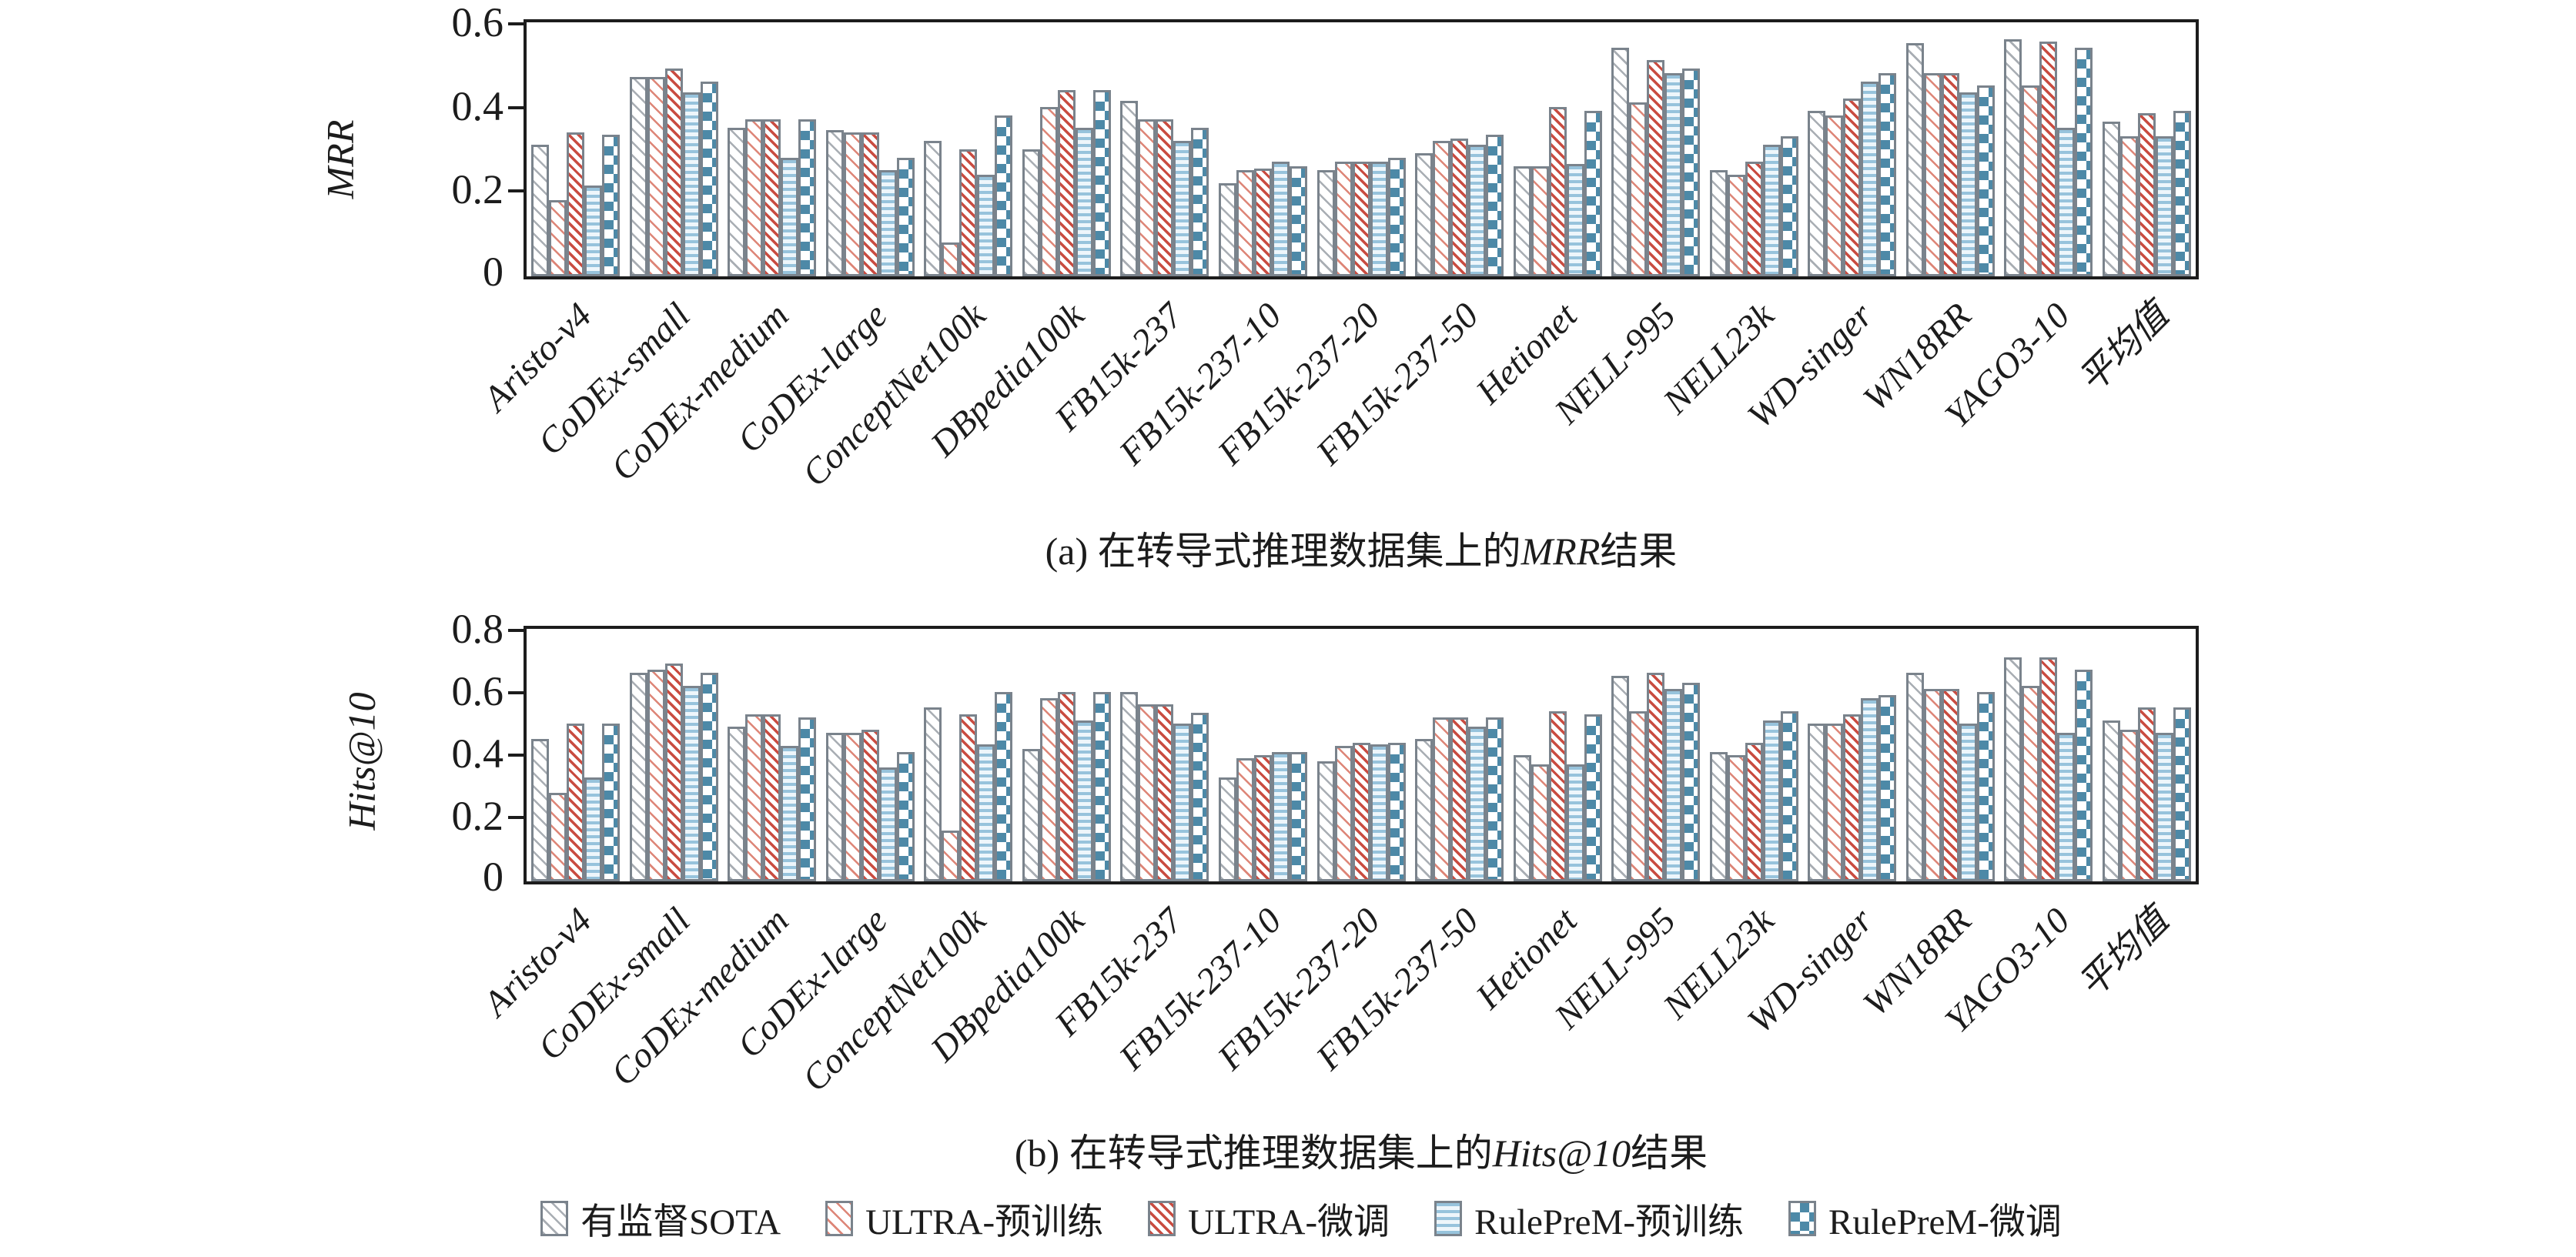 This screenshot has height=1257, width=2576. Describe the element at coordinates (1754, 219) in the screenshot. I see `bar-ULTRA-微调-NELL23k` at that location.